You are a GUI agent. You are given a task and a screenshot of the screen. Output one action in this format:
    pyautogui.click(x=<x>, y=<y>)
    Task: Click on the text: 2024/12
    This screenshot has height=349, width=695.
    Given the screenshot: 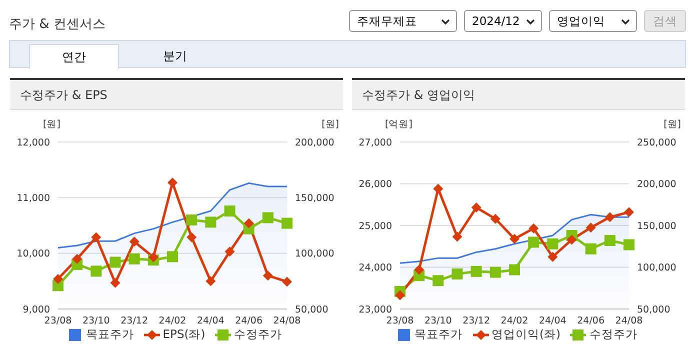 What is the action you would take?
    pyautogui.click(x=503, y=21)
    